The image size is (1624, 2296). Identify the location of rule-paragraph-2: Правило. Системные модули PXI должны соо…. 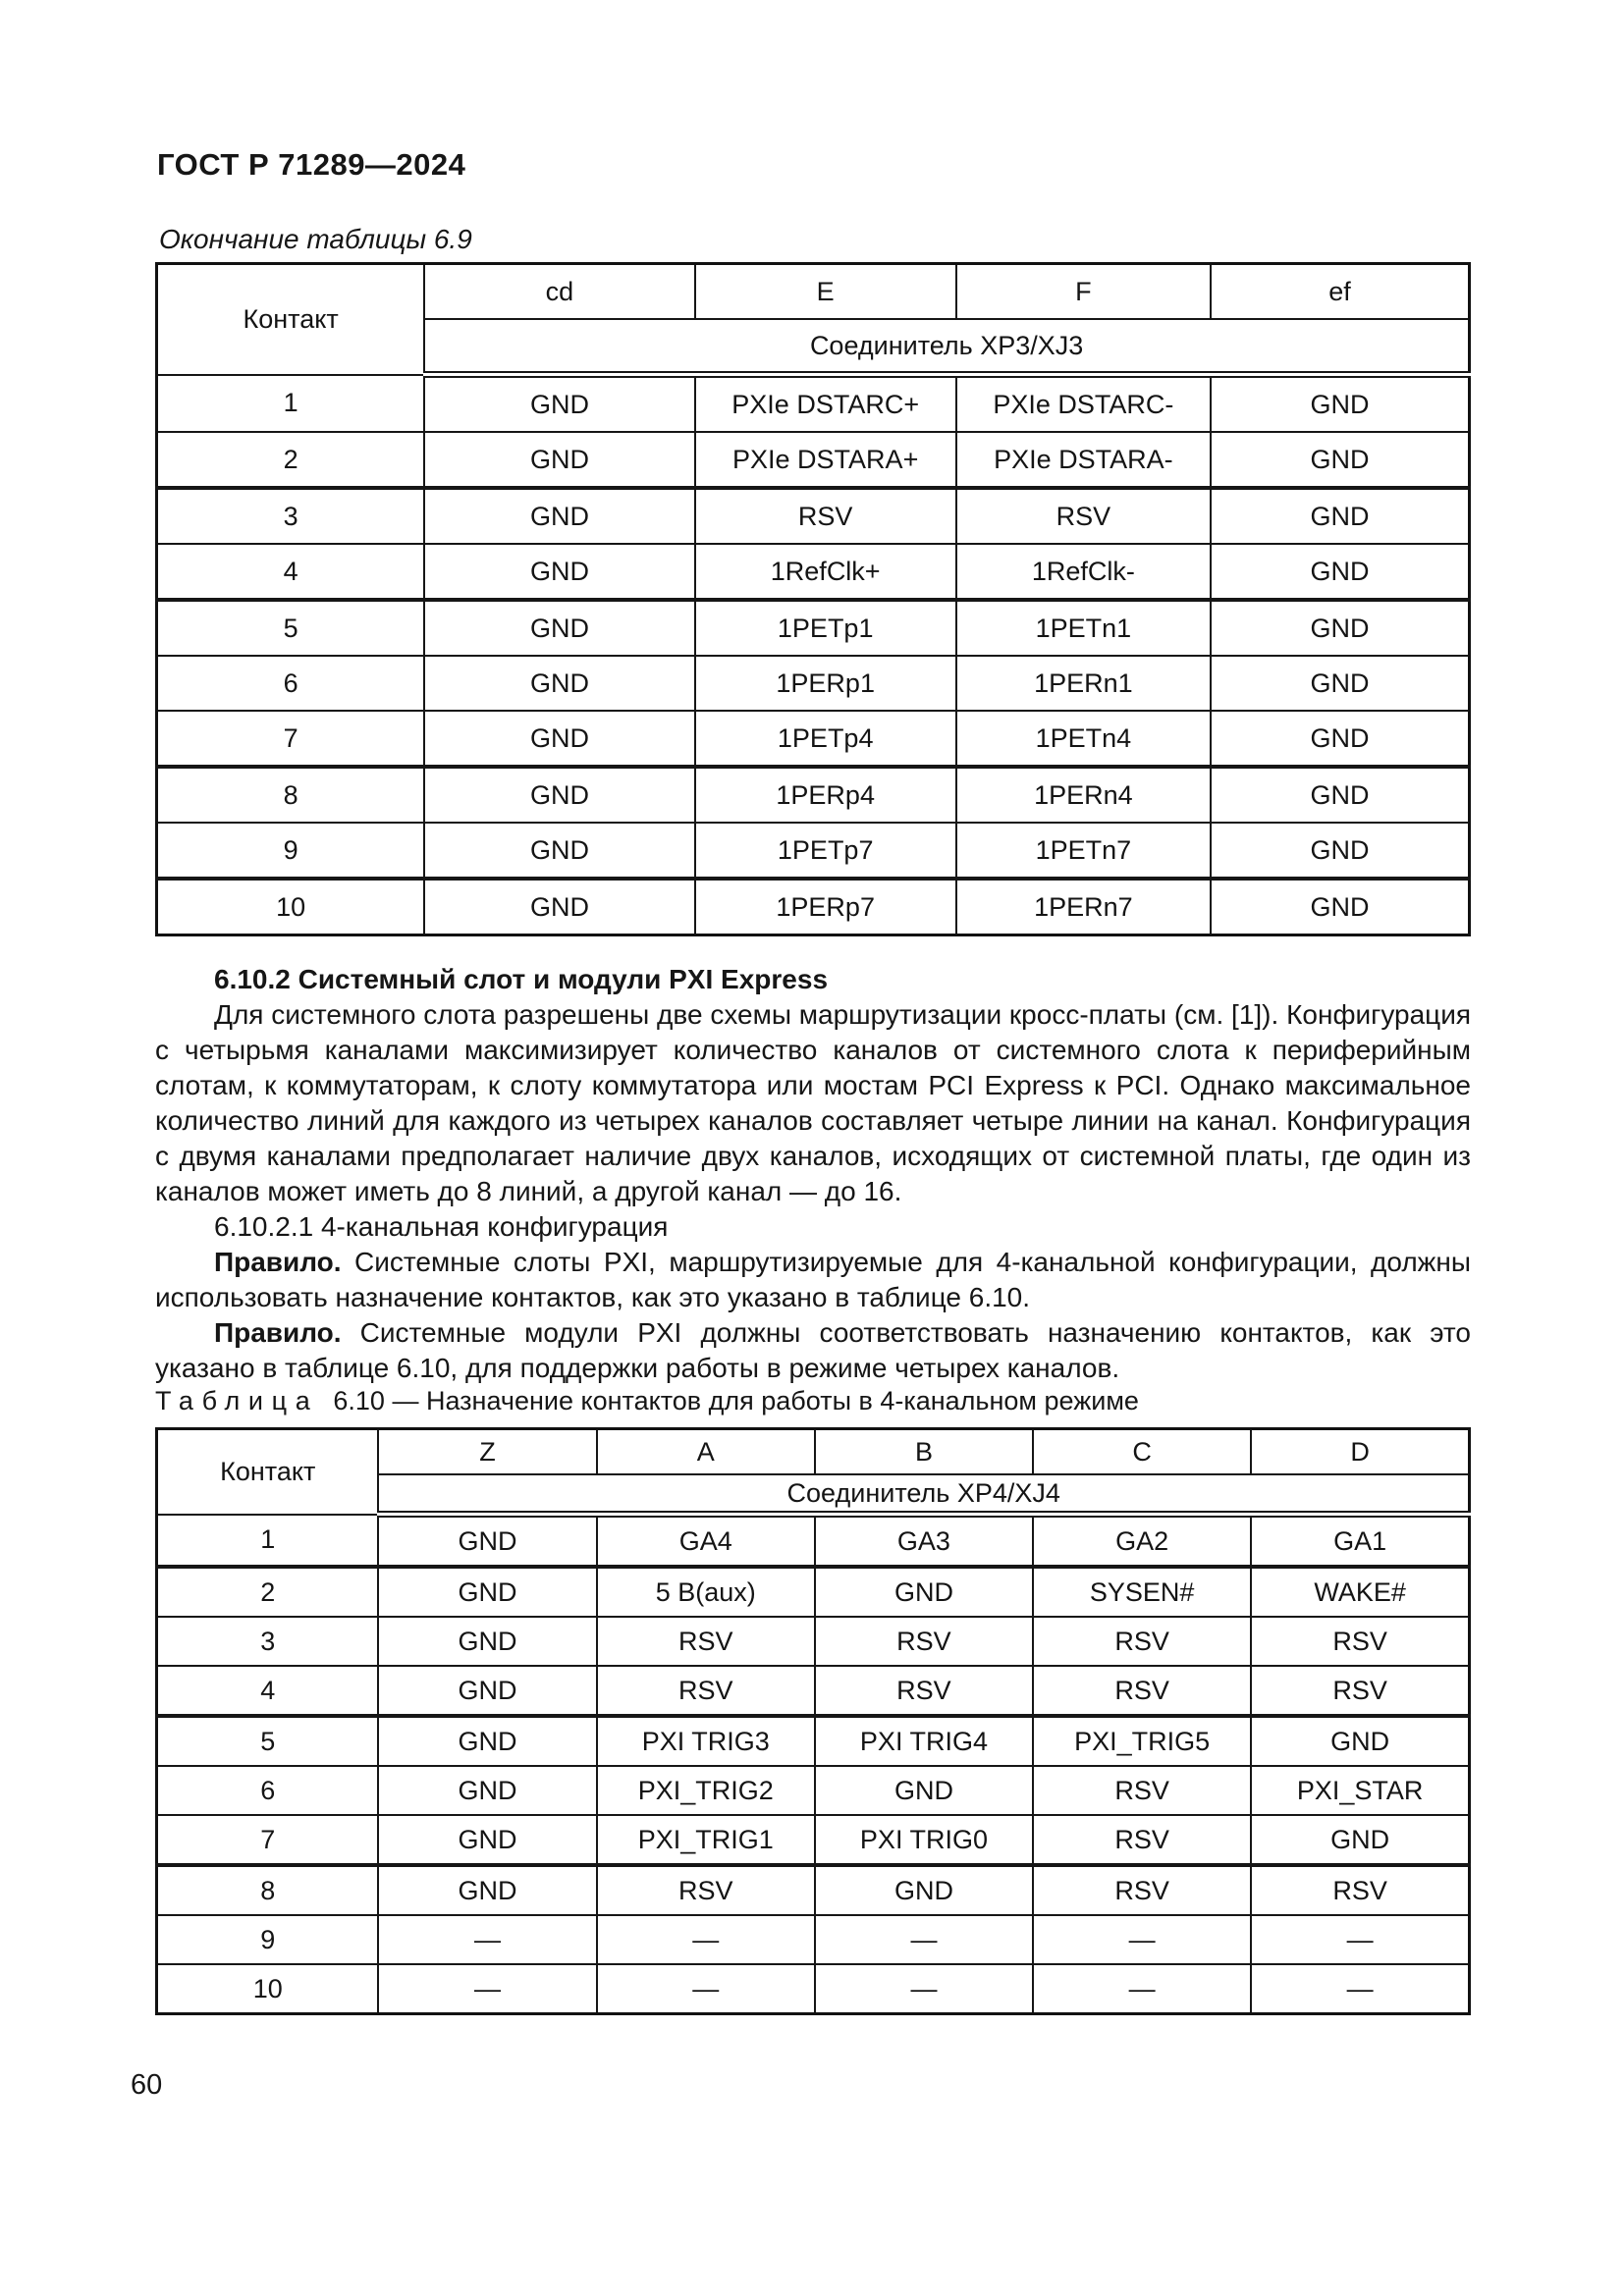
(813, 1350).